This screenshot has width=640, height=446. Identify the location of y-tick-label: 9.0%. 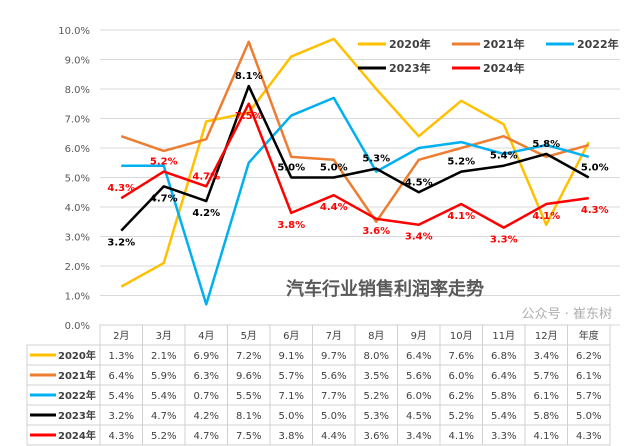
(77, 61).